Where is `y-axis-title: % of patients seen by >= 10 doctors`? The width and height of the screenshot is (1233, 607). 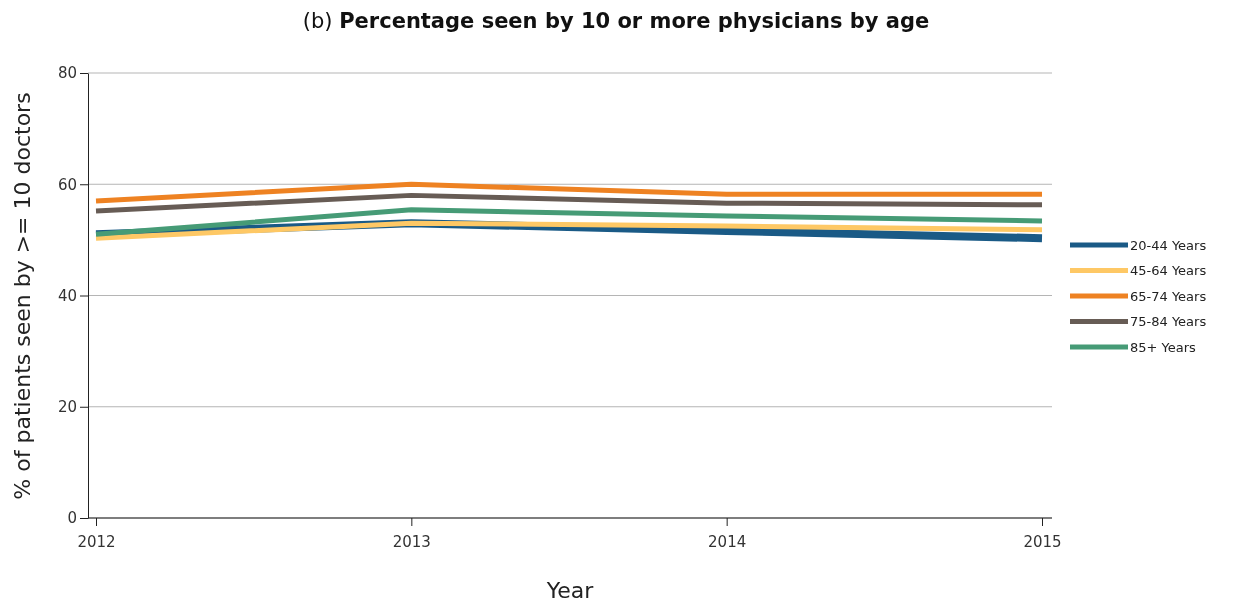 y-axis-title: % of patients seen by >= 10 doctors is located at coordinates (22, 296).